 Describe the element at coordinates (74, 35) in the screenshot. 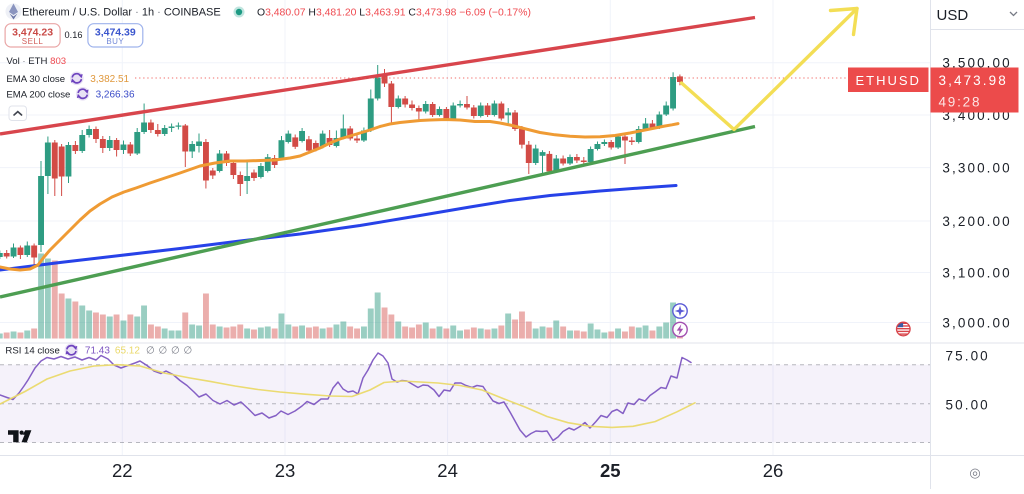

I see `svg-text: 0.16` at that location.